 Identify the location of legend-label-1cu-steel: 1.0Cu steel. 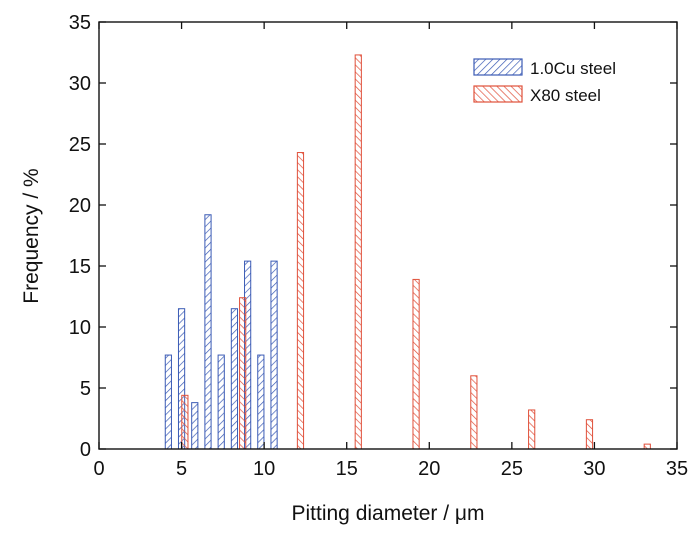
(573, 68).